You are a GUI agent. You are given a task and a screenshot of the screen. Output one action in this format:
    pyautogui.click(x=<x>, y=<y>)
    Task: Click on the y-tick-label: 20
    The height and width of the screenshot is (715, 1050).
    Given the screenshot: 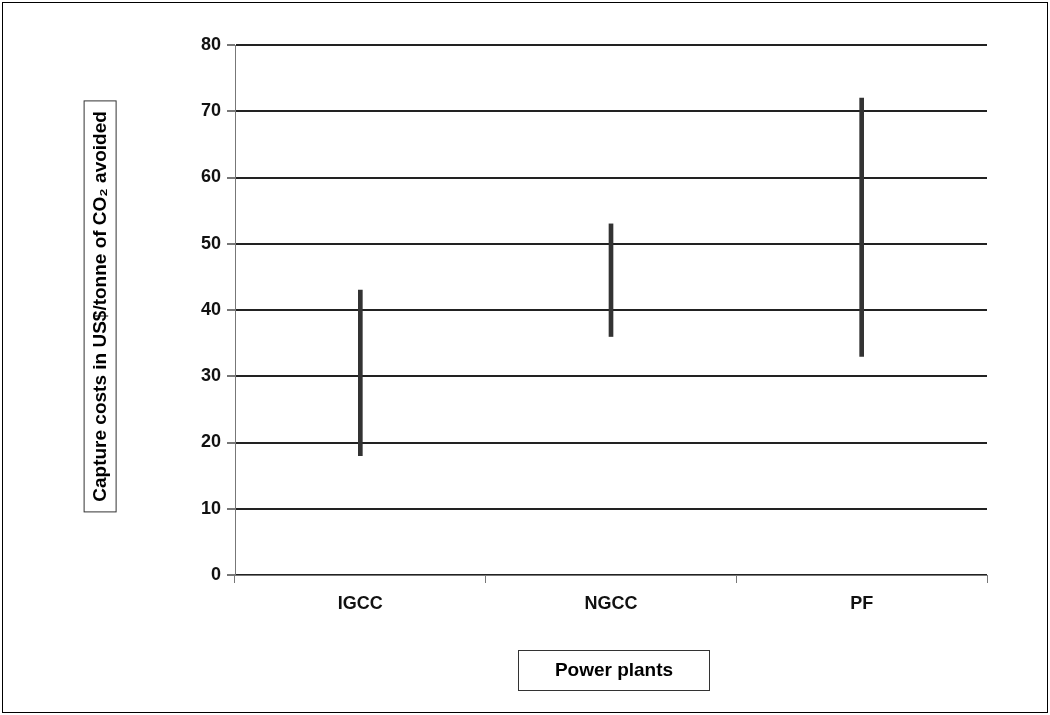 What is the action you would take?
    pyautogui.click(x=210, y=441)
    